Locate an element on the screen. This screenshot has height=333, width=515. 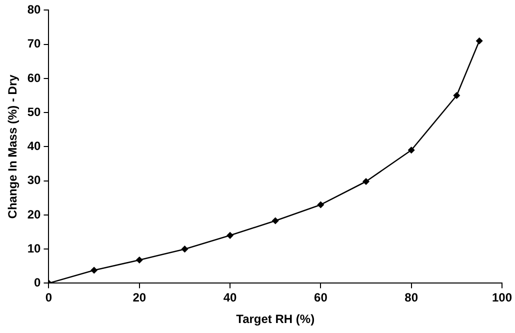
y-tick-label: 80 is located at coordinates (34, 9).